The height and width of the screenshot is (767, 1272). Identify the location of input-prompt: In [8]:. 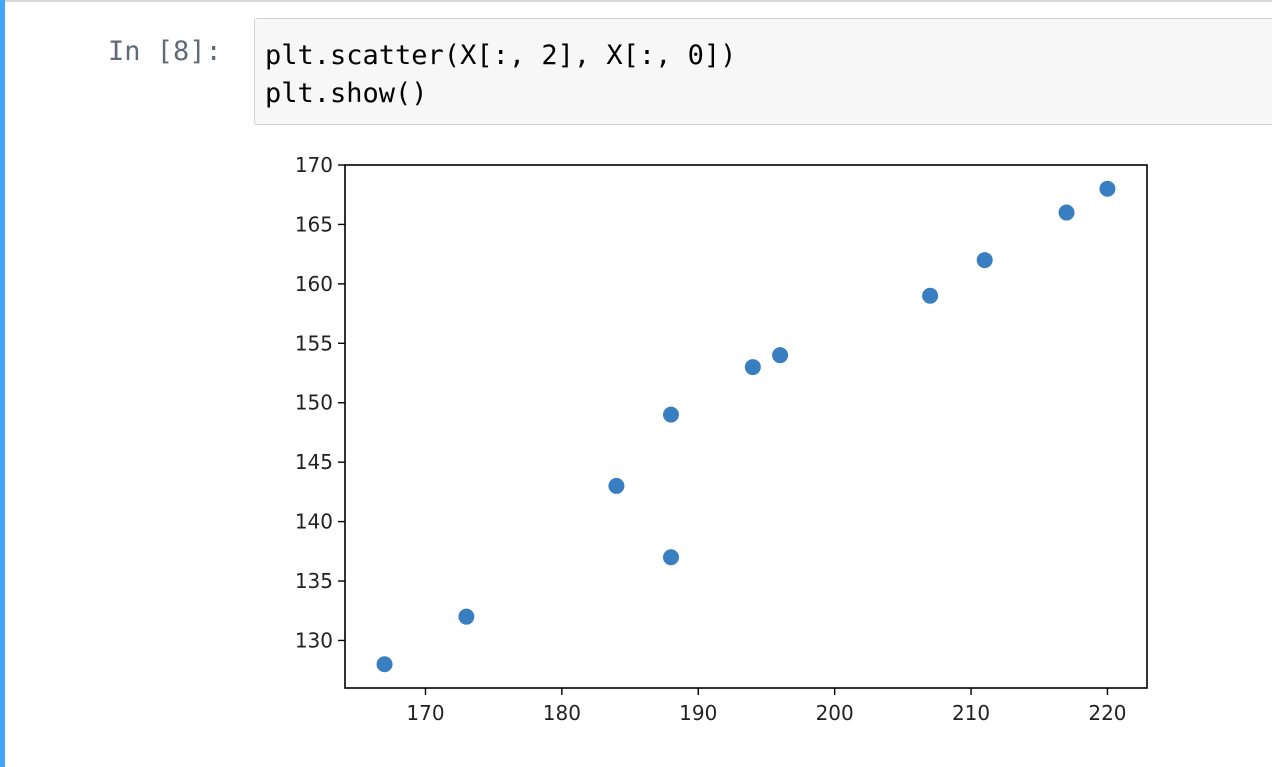
(165, 51).